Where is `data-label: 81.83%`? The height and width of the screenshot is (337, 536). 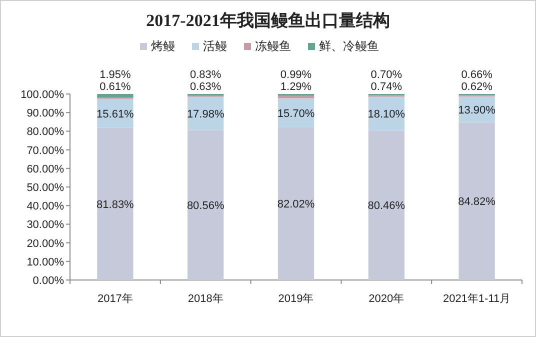 data-label: 81.83% is located at coordinates (115, 204).